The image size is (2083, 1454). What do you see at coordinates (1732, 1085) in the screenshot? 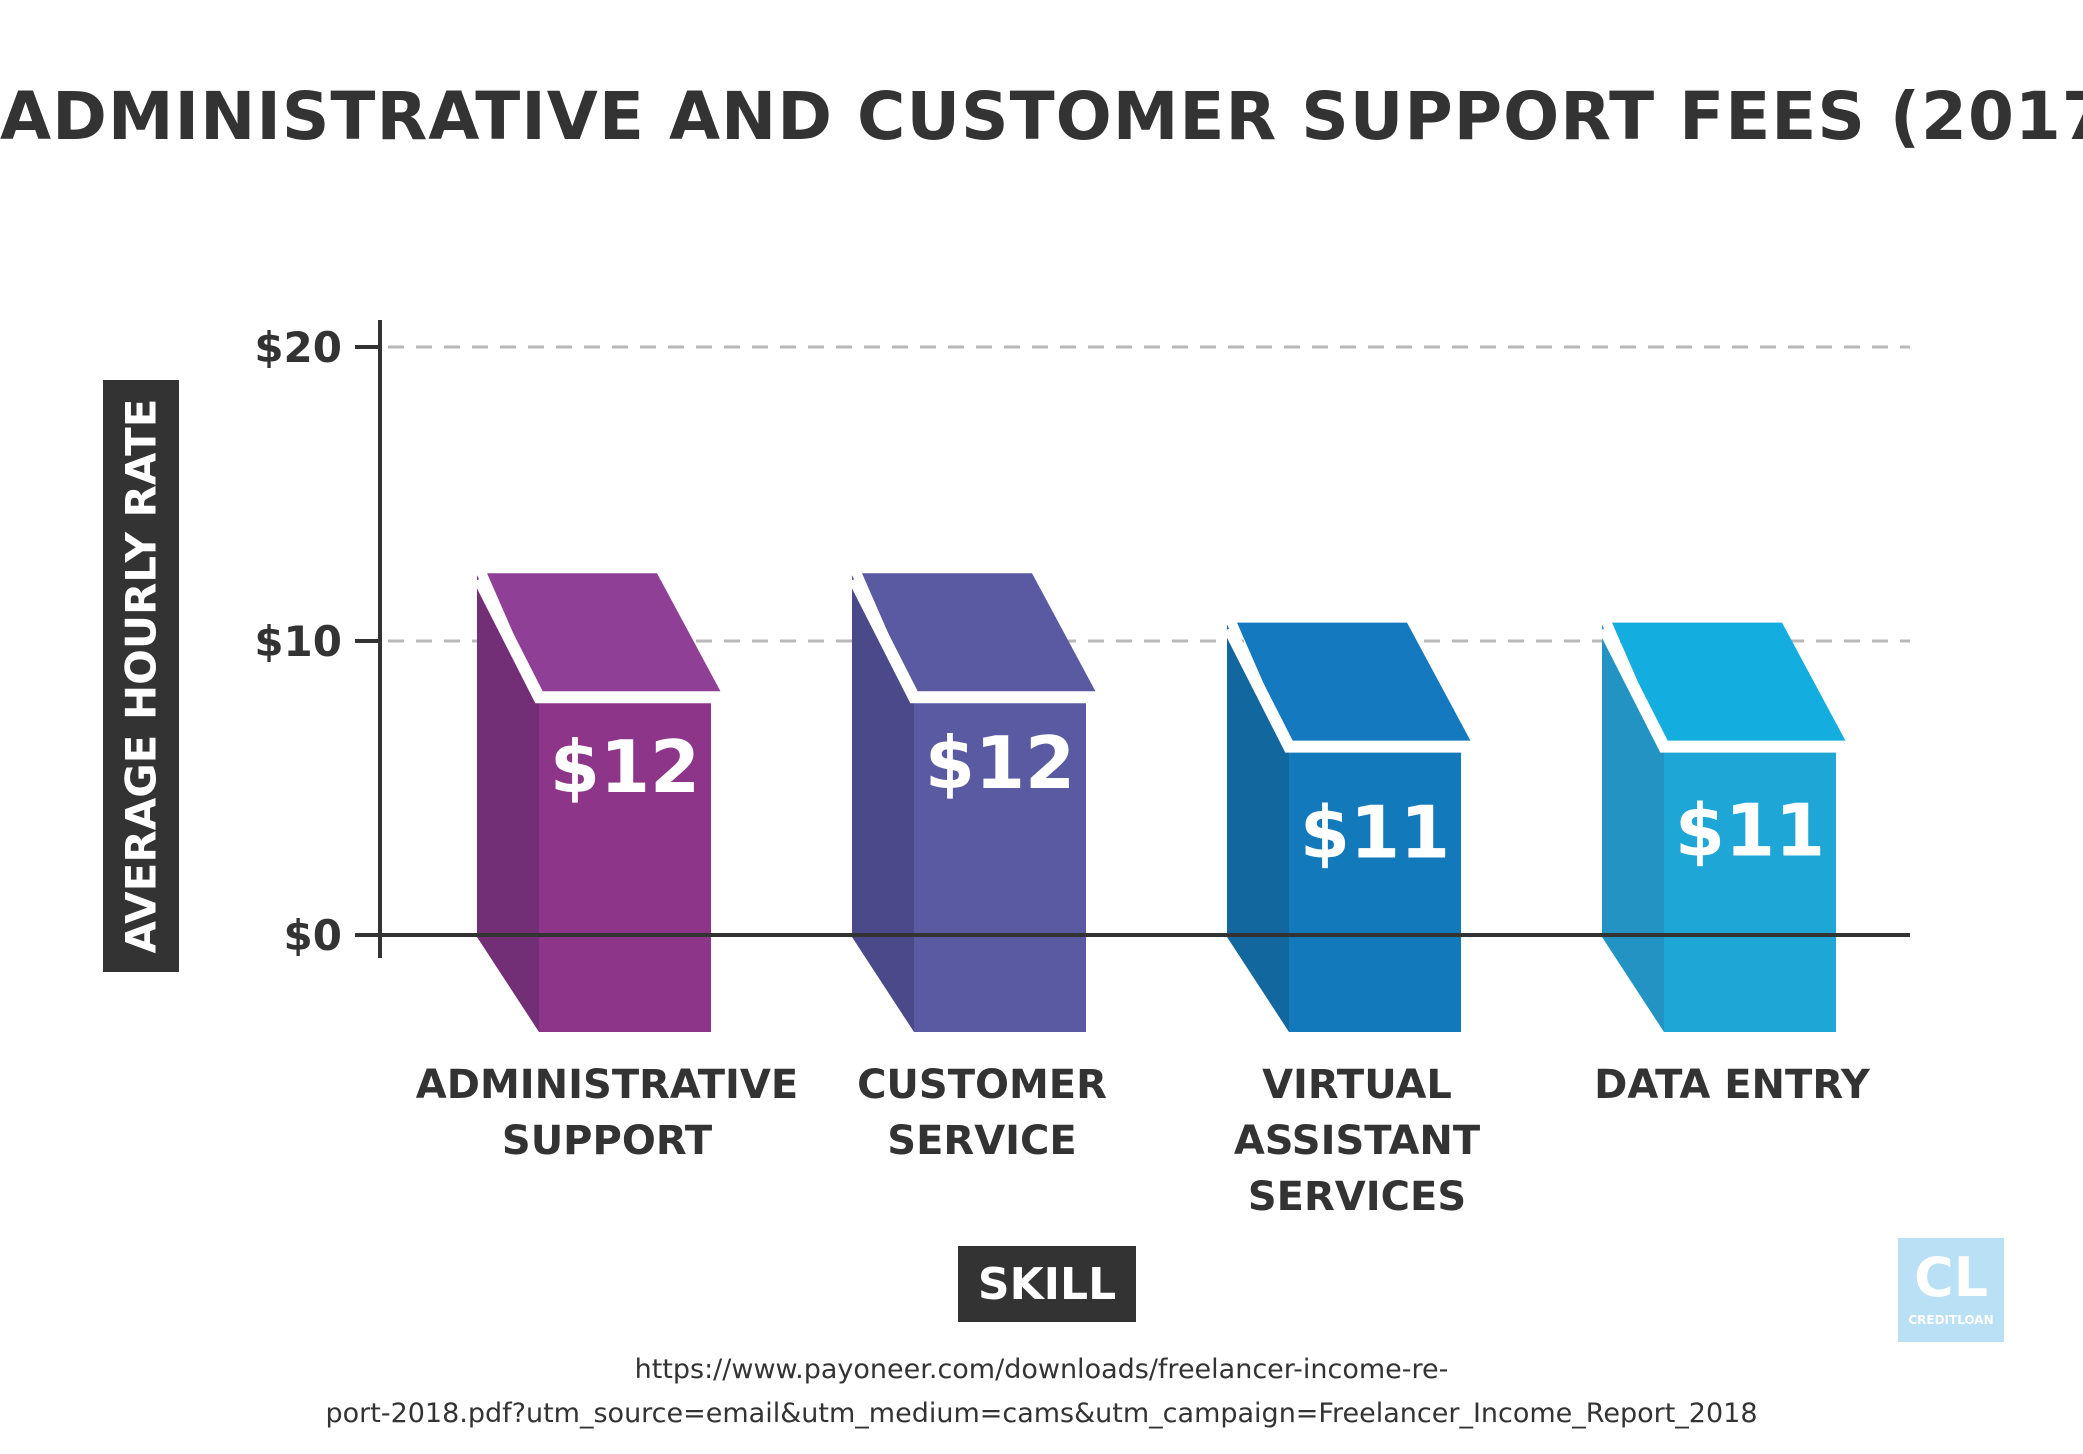
I see `category-label: DATA ENTRY` at bounding box center [1732, 1085].